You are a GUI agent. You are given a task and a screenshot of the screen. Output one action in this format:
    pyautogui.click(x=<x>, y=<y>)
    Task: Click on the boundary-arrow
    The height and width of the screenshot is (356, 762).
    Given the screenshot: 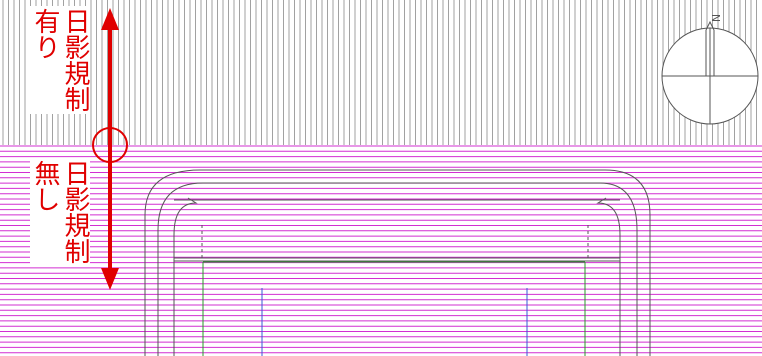 What is the action you would take?
    pyautogui.click(x=110, y=149)
    